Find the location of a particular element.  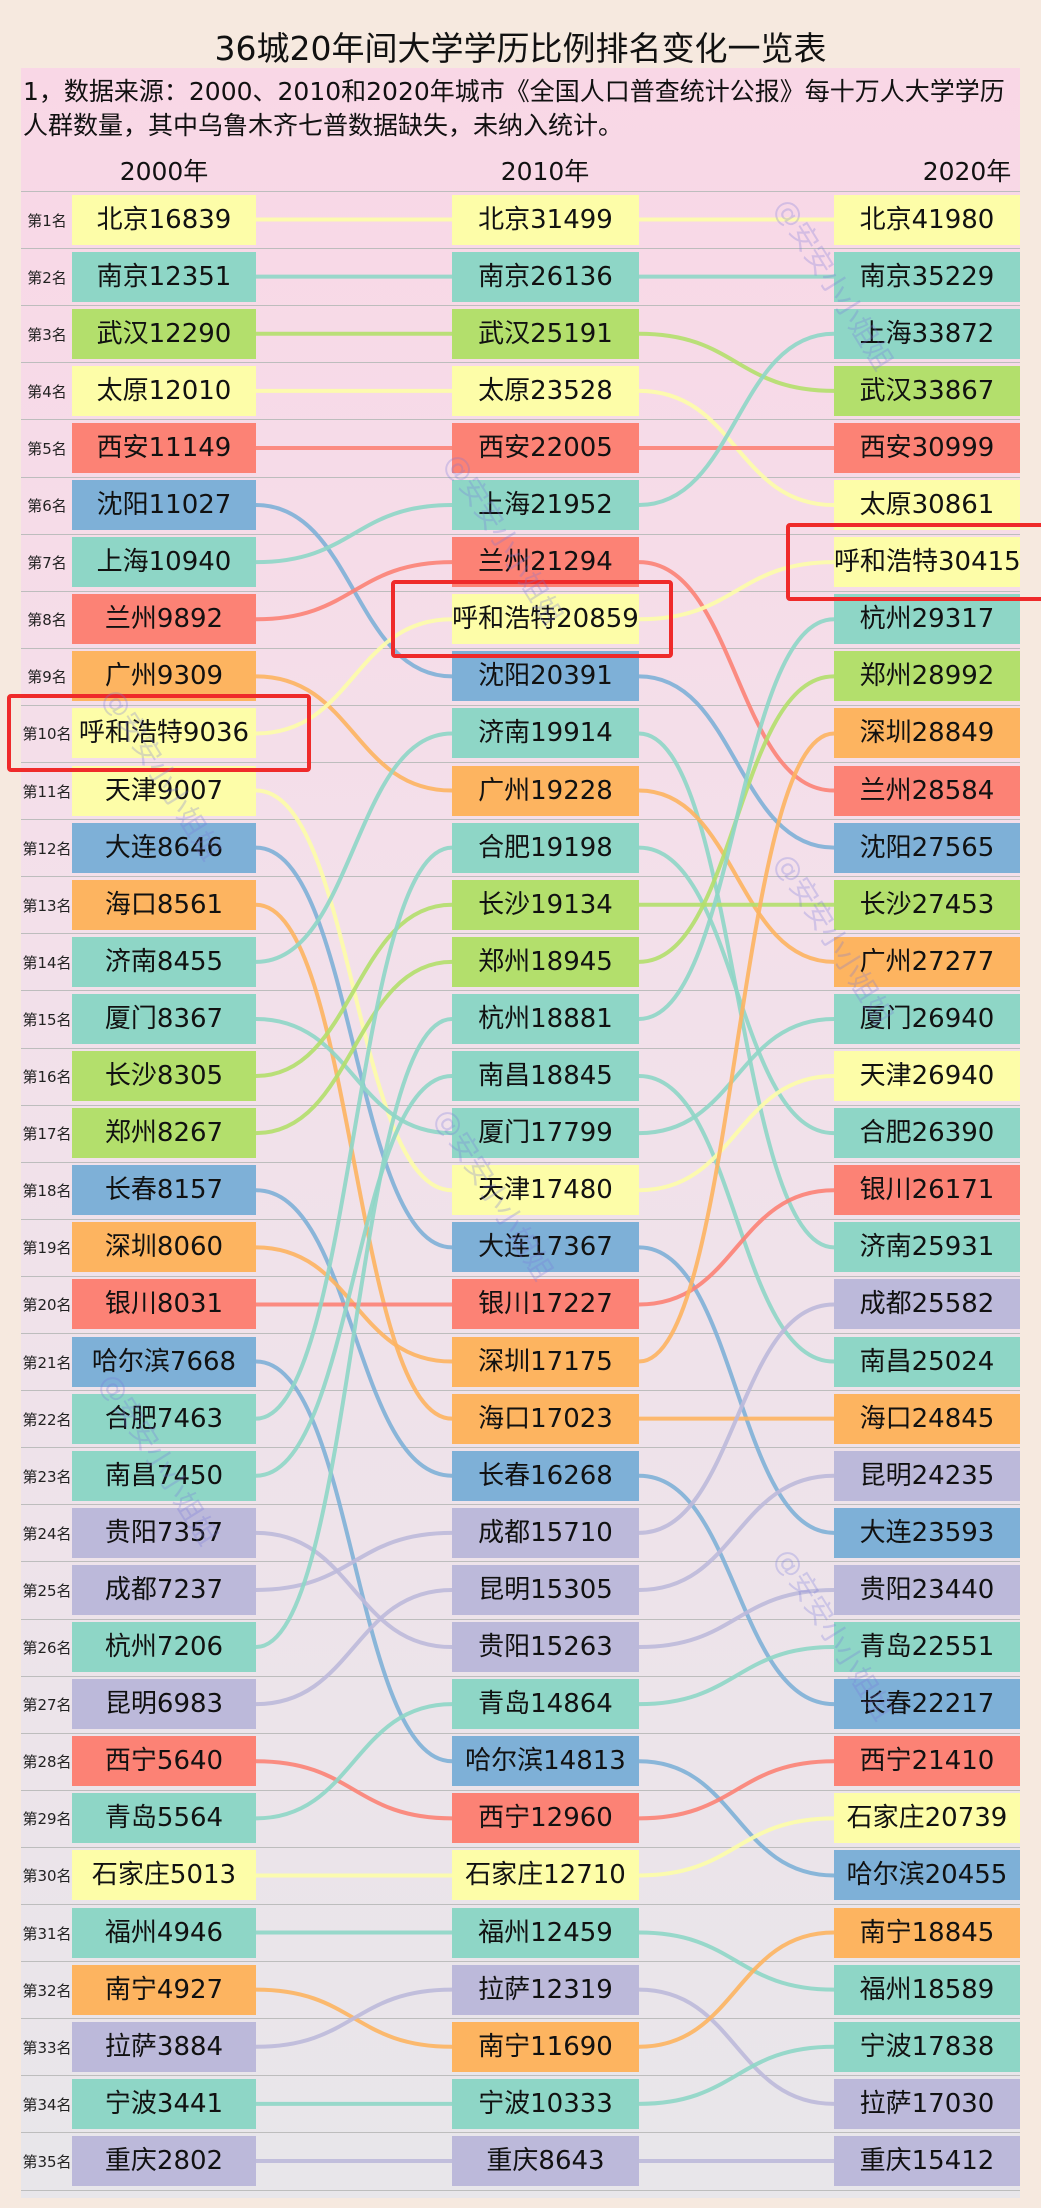

rank-label: 第5名 is located at coordinates (47, 448).